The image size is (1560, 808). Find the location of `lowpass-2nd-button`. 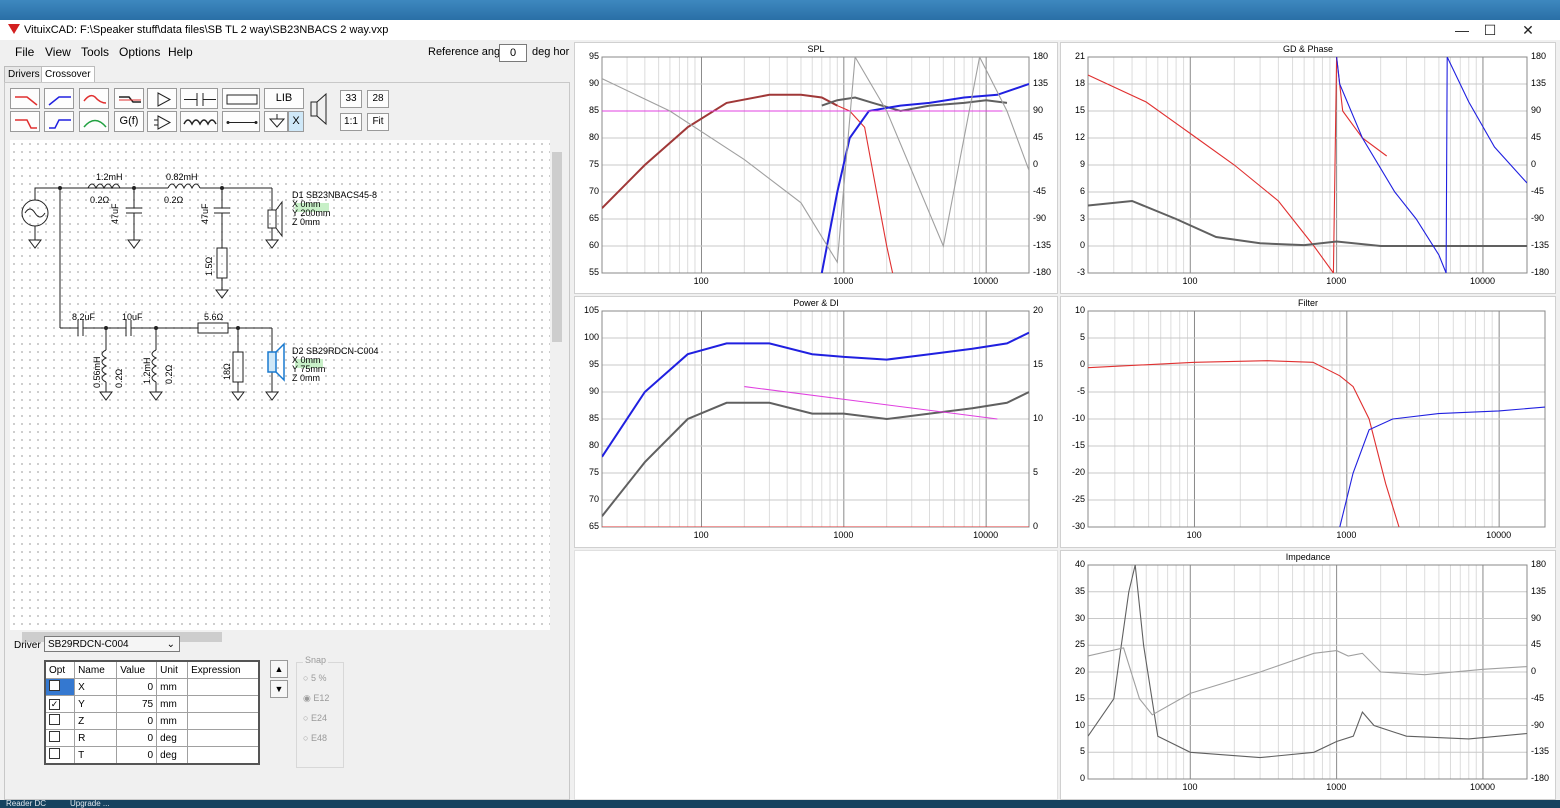

lowpass-2nd-button is located at coordinates (25, 121).